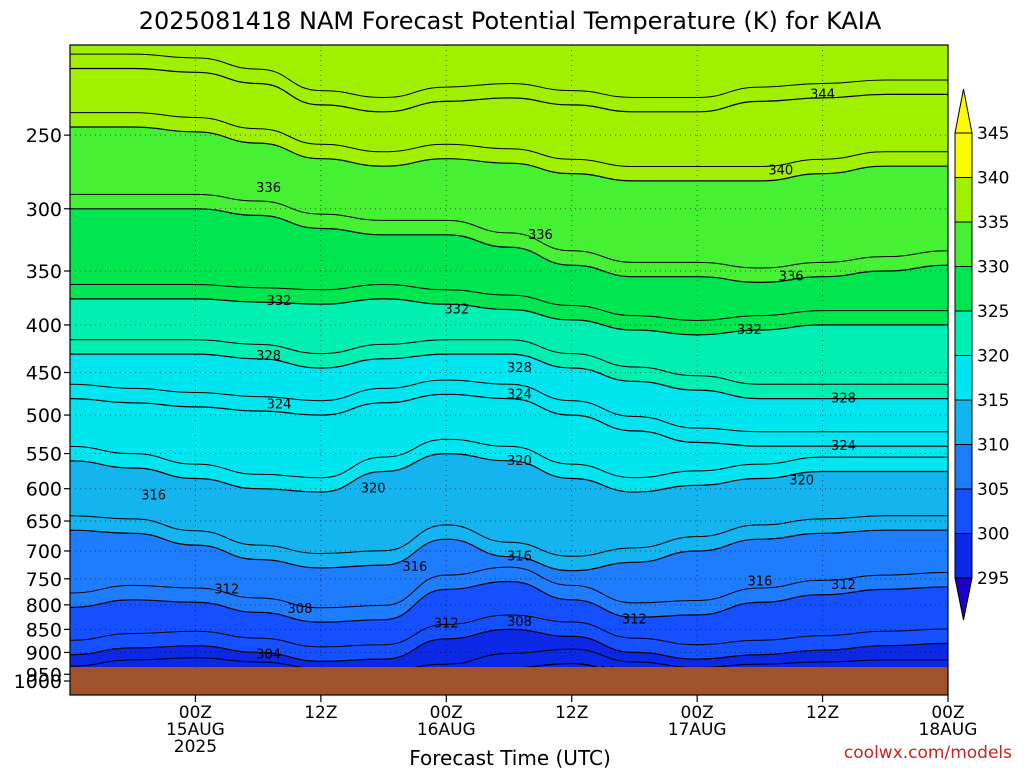 The image size is (1024, 768). I want to click on y-tick-label: 600, so click(44, 490).